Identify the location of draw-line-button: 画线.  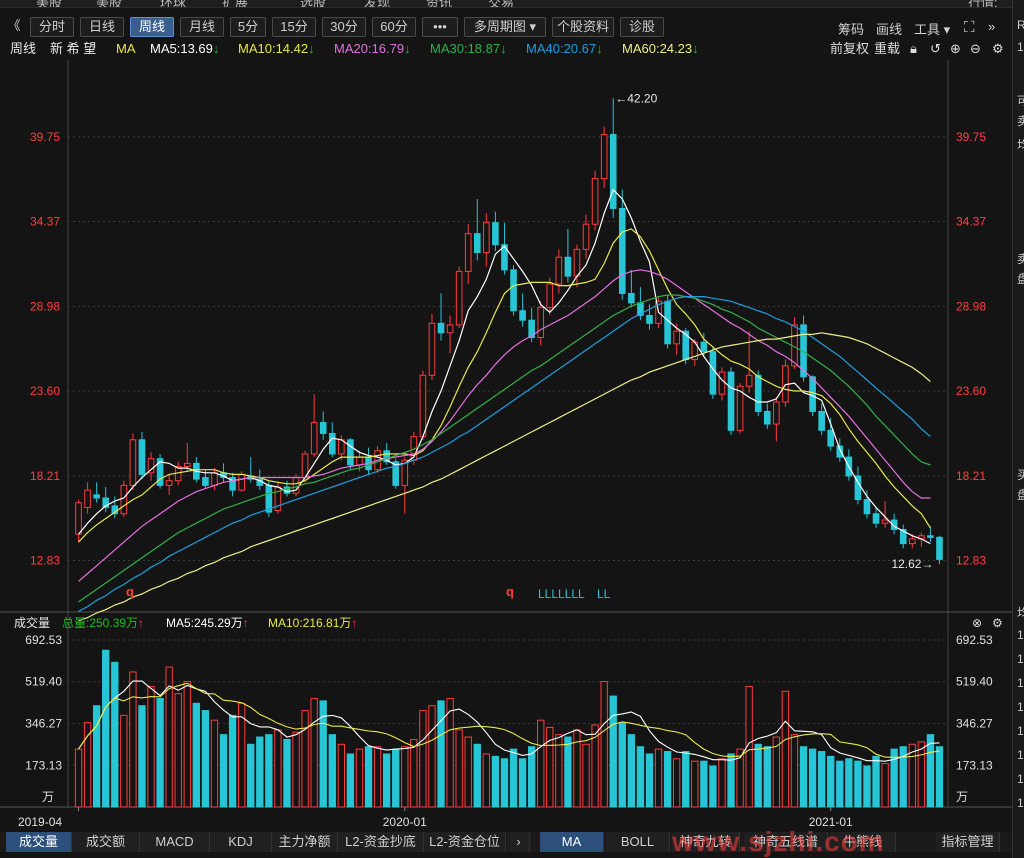
(889, 29).